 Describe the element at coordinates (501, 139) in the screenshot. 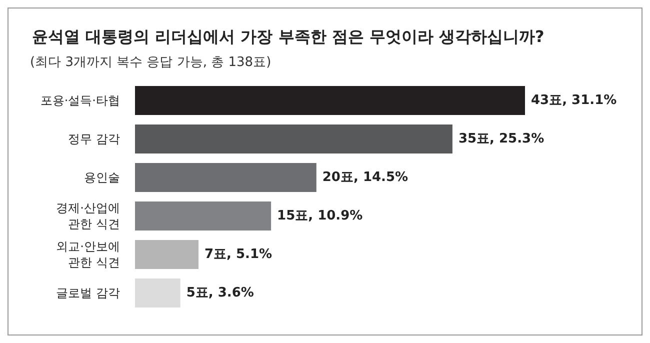

I see `data-label: 35표, 25.3%` at that location.